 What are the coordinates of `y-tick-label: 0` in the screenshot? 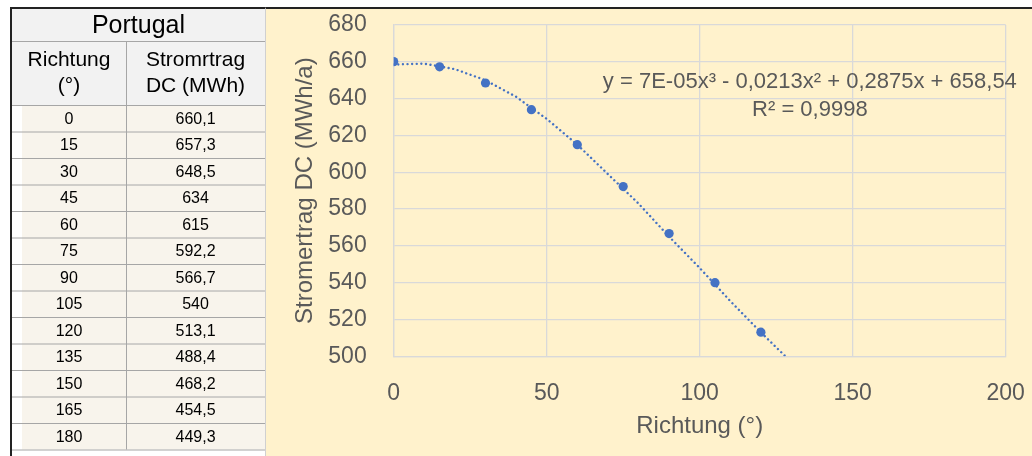 It's located at (69, 118).